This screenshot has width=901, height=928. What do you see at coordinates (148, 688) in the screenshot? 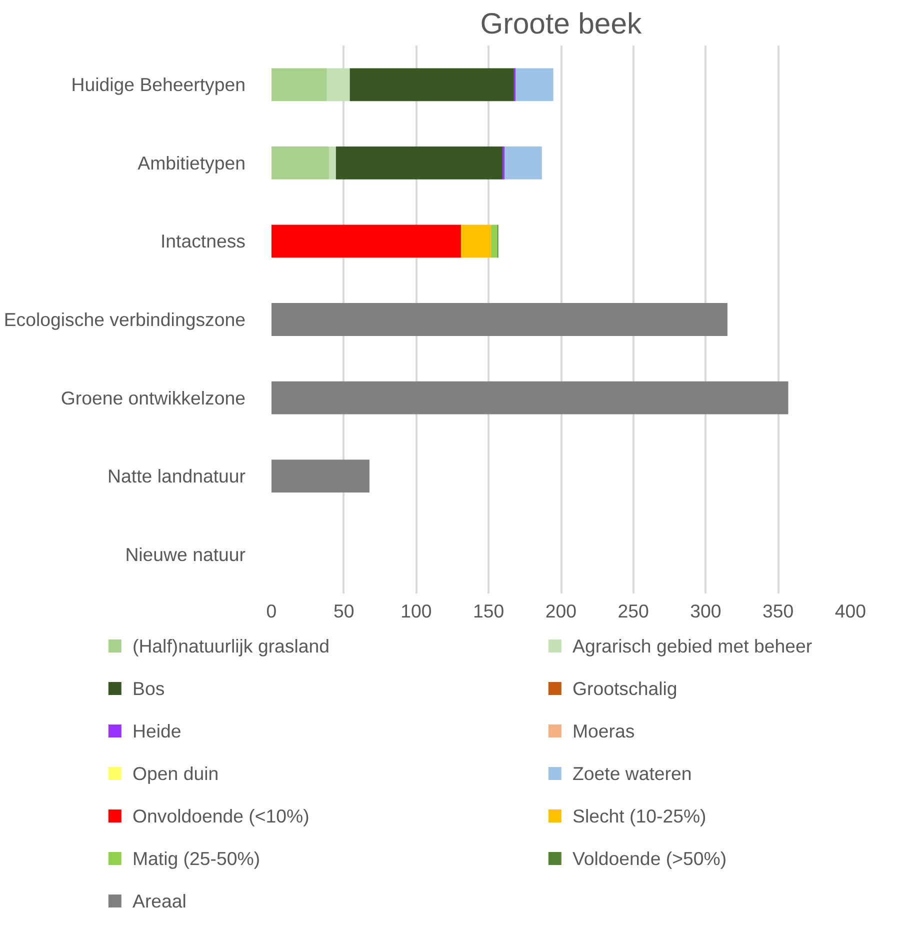
I see `legend-label: Bos` at bounding box center [148, 688].